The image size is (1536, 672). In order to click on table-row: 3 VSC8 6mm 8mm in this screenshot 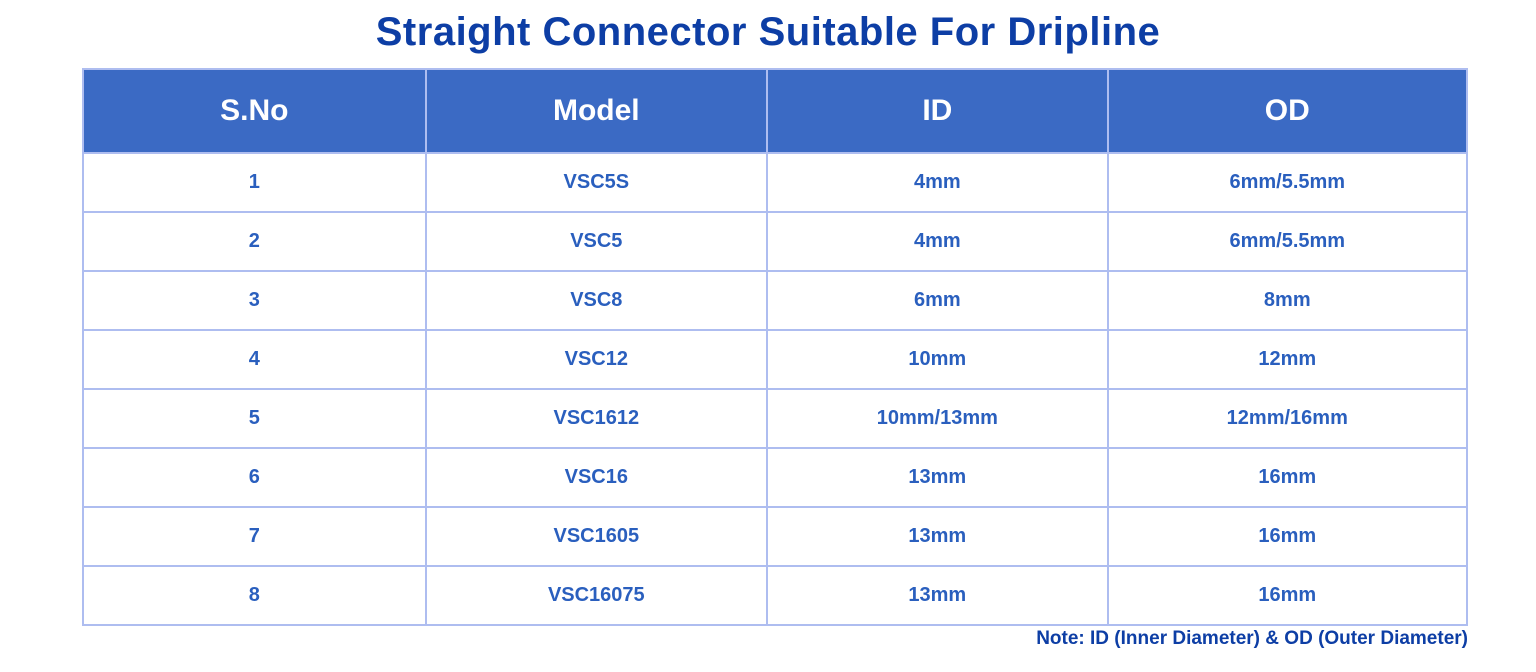, I will do `click(775, 300)`.